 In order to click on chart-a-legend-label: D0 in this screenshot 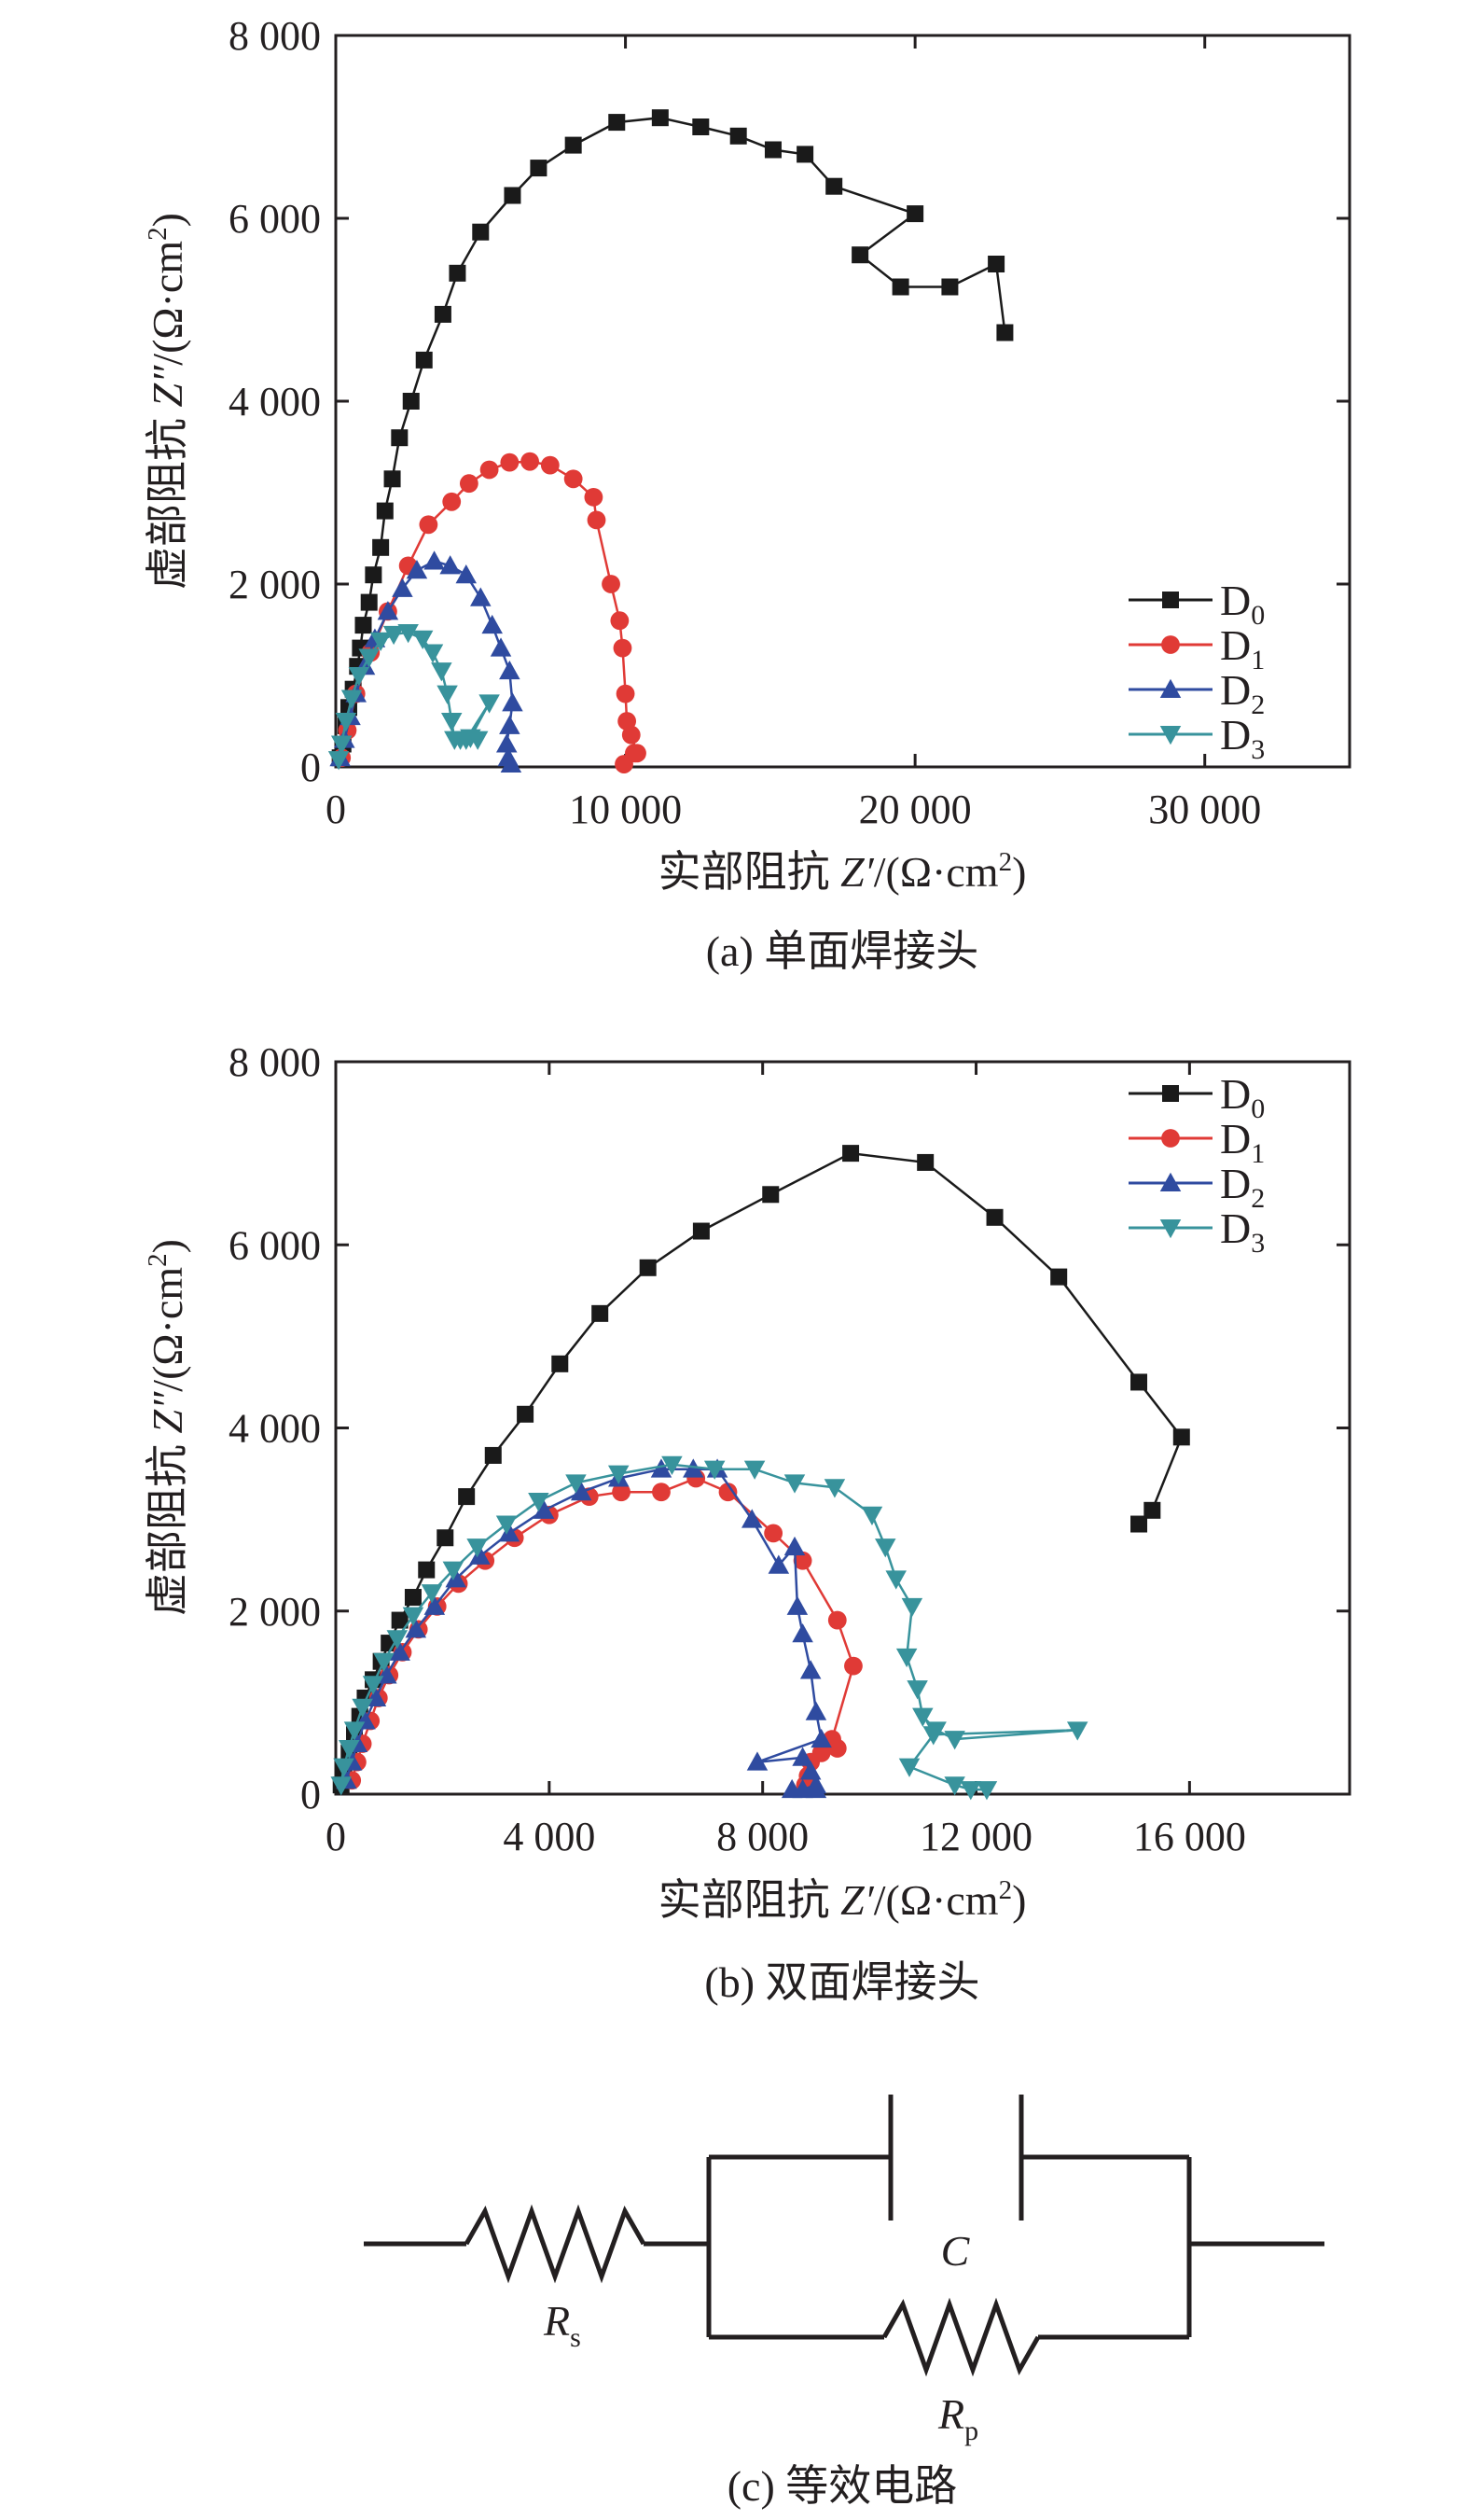, I will do `click(1242, 604)`.